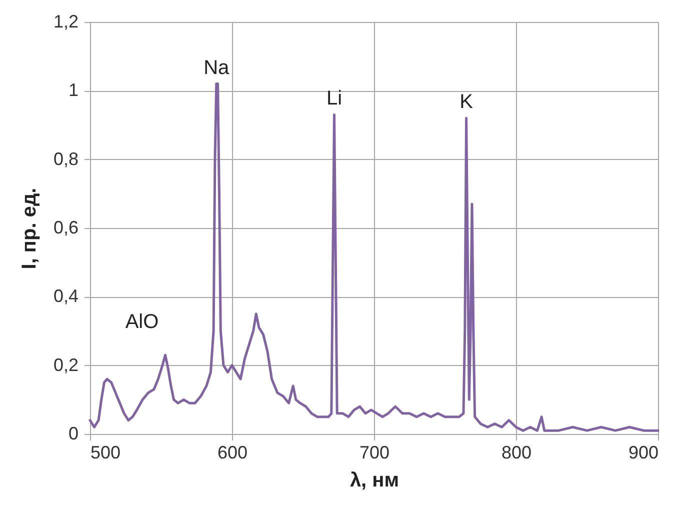  What do you see at coordinates (467, 102) in the screenshot?
I see `annotation: K` at bounding box center [467, 102].